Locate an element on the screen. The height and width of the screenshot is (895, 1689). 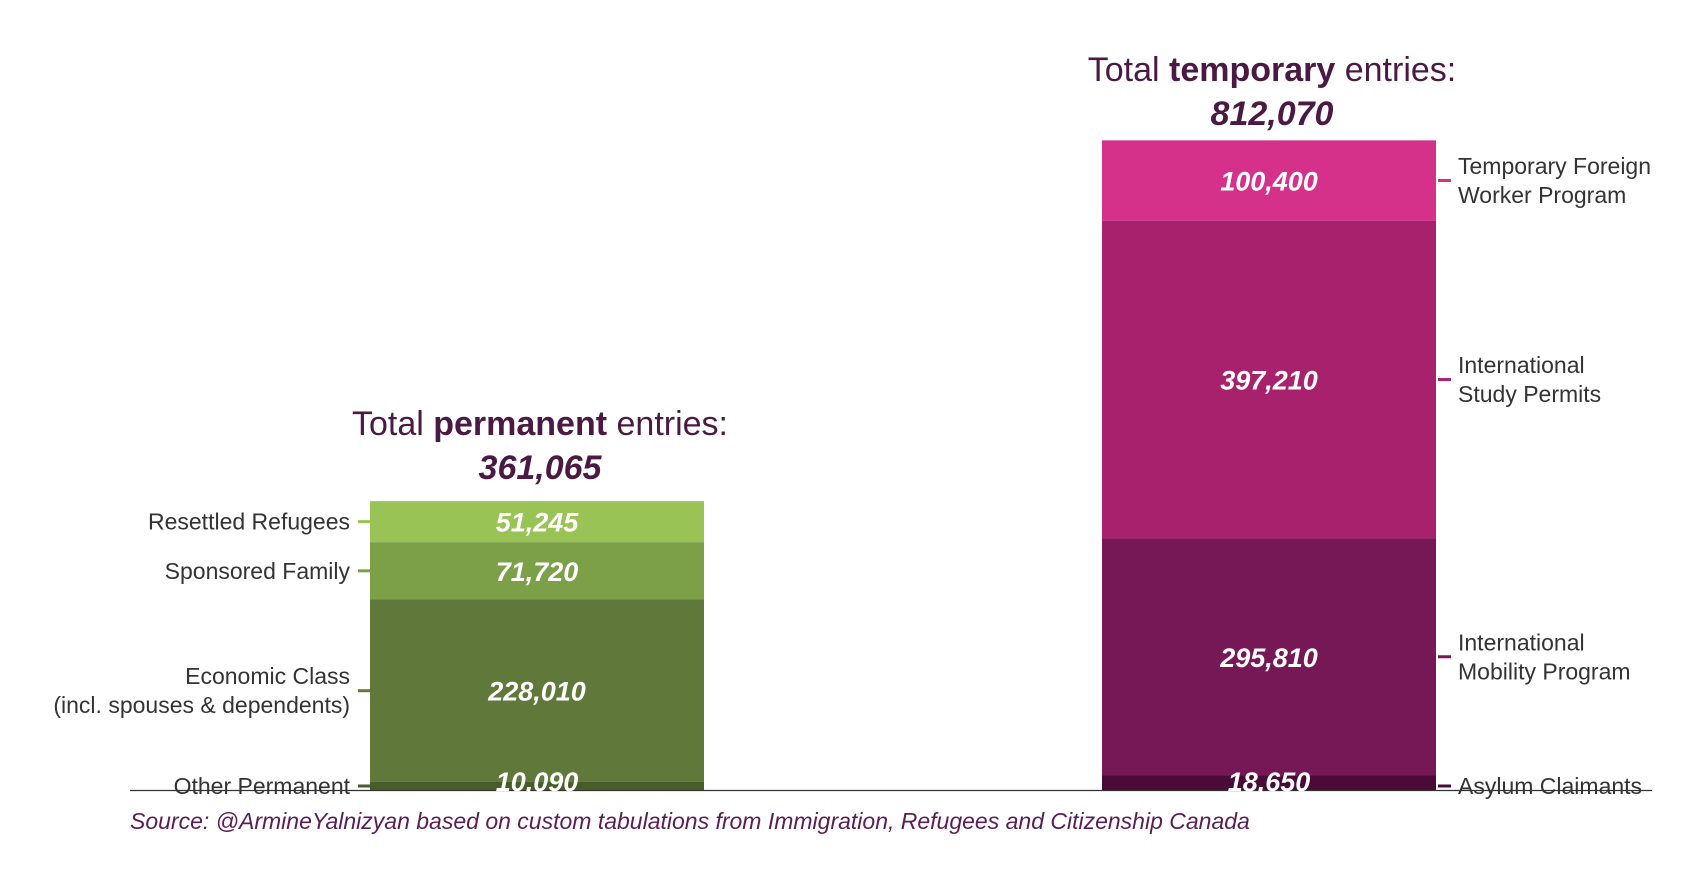
value-label-1-3: 18,650 is located at coordinates (1269, 782).